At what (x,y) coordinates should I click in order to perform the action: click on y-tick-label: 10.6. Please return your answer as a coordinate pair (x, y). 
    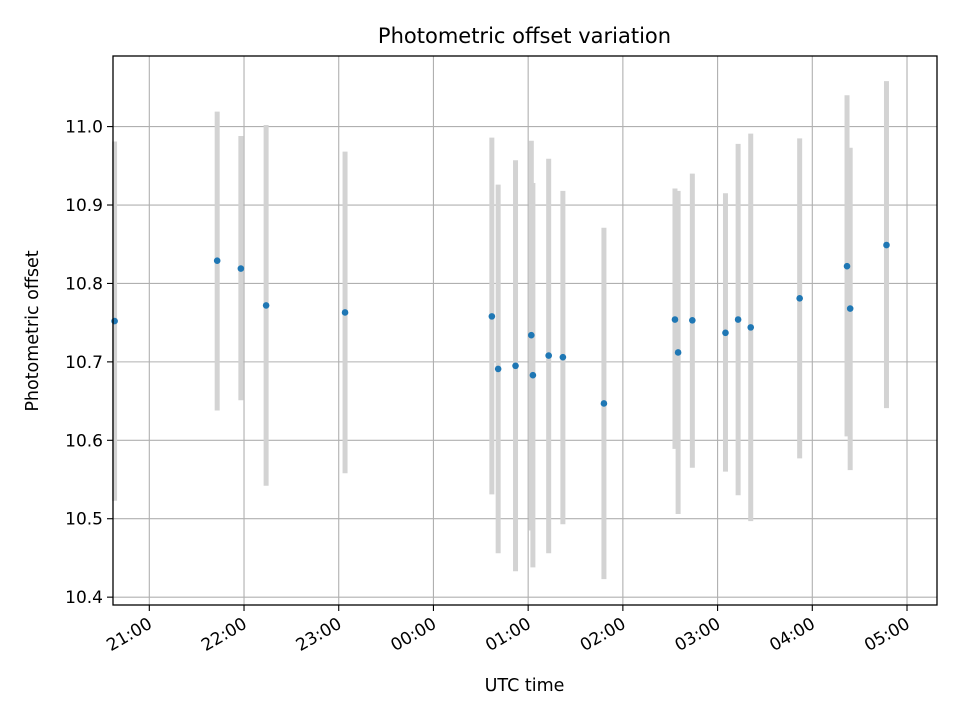
    Looking at the image, I should click on (84, 441).